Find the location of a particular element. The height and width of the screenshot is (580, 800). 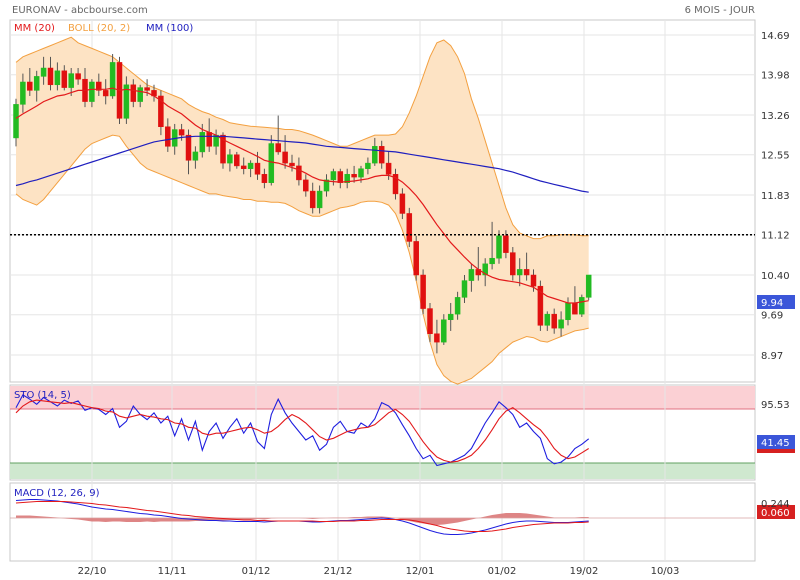

x-tick-label: 19/02 is located at coordinates (584, 571).